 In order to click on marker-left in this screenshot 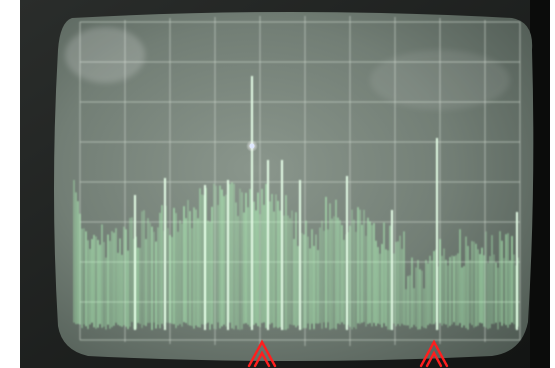, I will do `click(262, 353)`.